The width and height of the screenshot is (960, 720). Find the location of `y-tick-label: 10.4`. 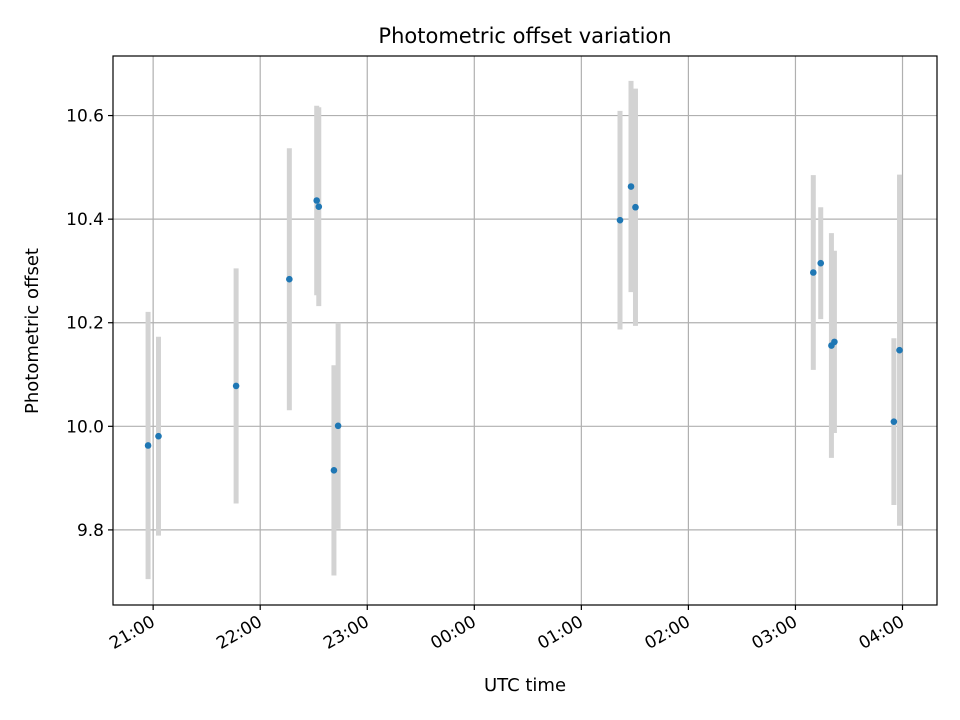

y-tick-label: 10.4 is located at coordinates (85, 220).